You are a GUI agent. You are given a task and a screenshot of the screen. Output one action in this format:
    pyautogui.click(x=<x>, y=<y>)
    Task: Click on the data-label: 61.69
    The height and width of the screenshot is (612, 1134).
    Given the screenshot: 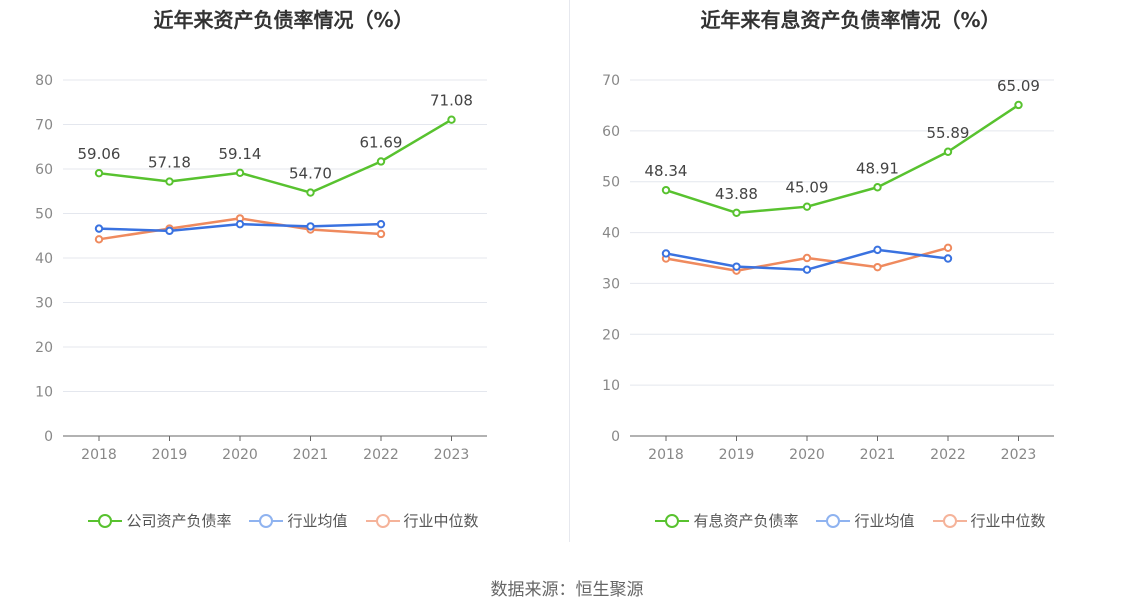 What is the action you would take?
    pyautogui.click(x=381, y=142)
    